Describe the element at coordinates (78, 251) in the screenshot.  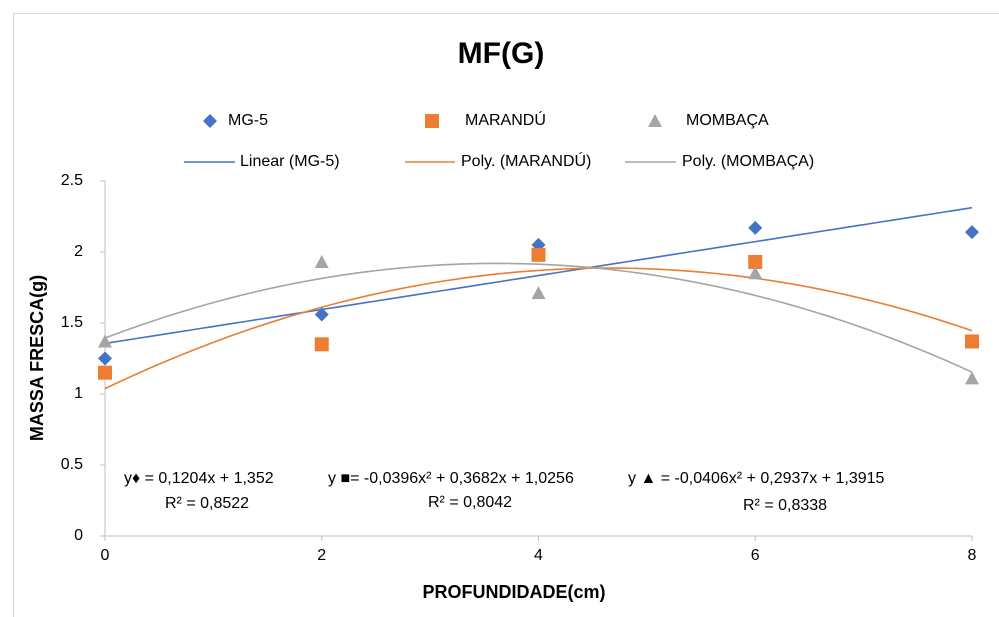
I see `y-tick-label: 2` at that location.